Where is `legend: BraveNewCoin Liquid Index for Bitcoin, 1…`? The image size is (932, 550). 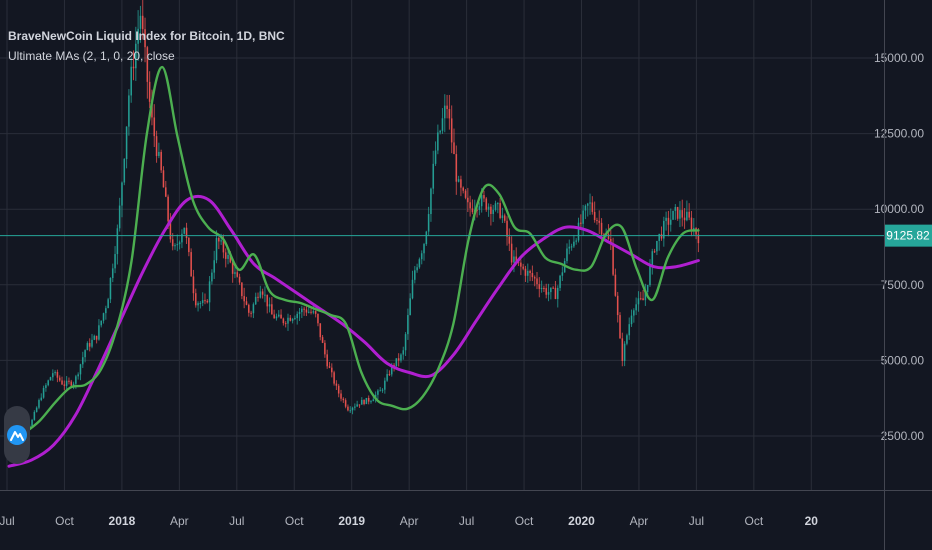 legend: BraveNewCoin Liquid Index for Bitcoin, 1… is located at coordinates (146, 46).